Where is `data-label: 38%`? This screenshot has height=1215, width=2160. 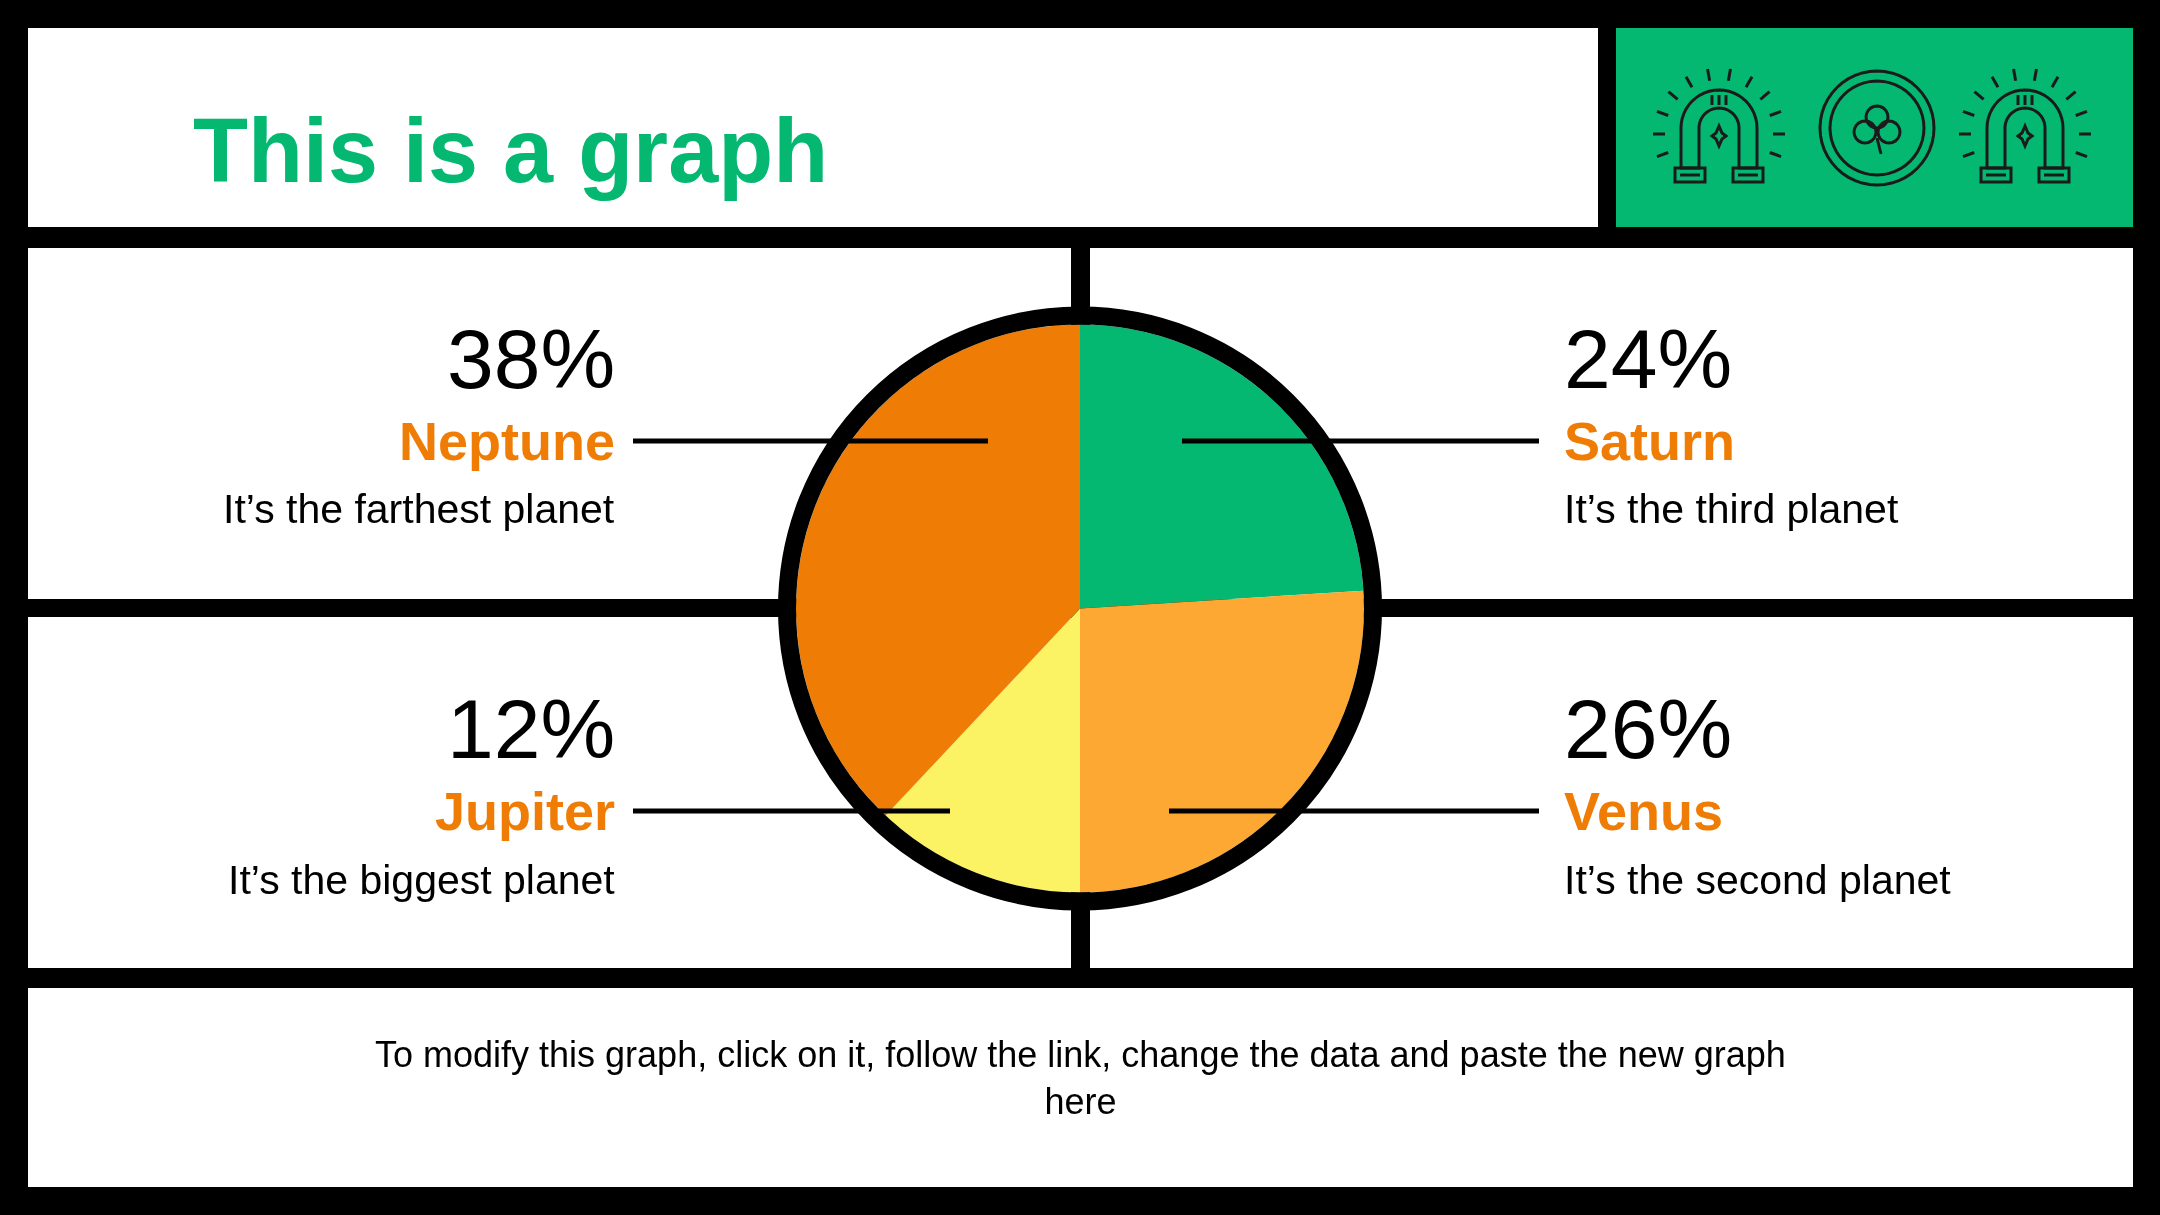 data-label: 38% is located at coordinates (531, 359).